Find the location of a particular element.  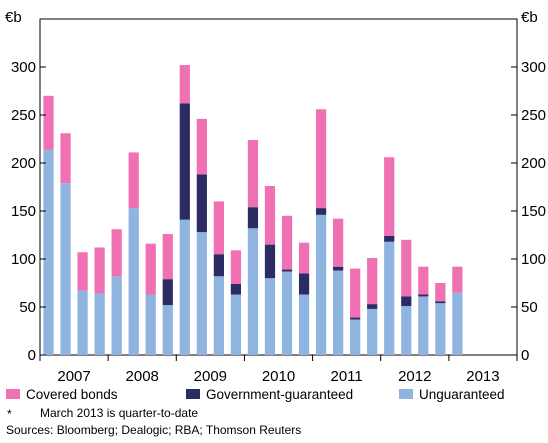

y-tick-label-left: 100 is located at coordinates (23, 259).